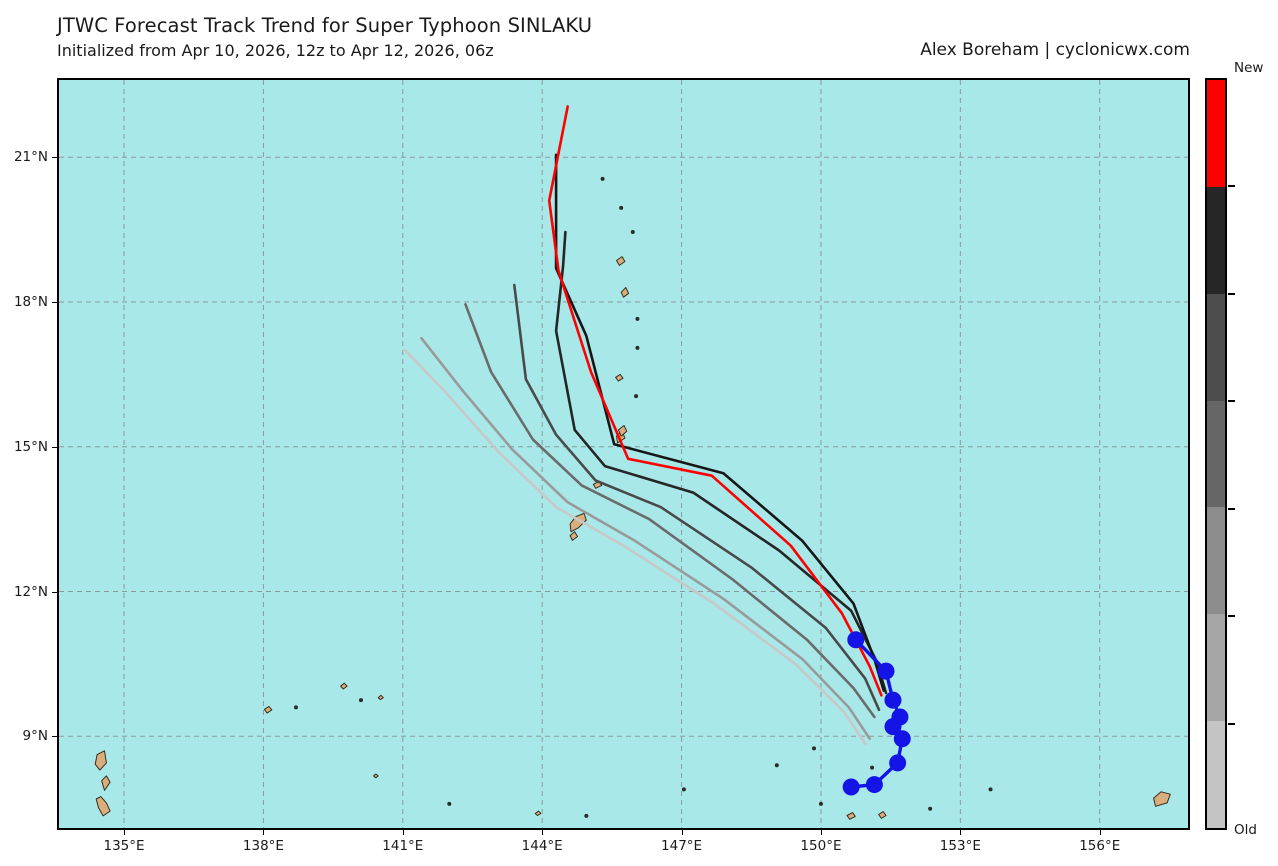 The image size is (1278, 866). What do you see at coordinates (851, 816) in the screenshot?
I see `land-ngulu` at bounding box center [851, 816].